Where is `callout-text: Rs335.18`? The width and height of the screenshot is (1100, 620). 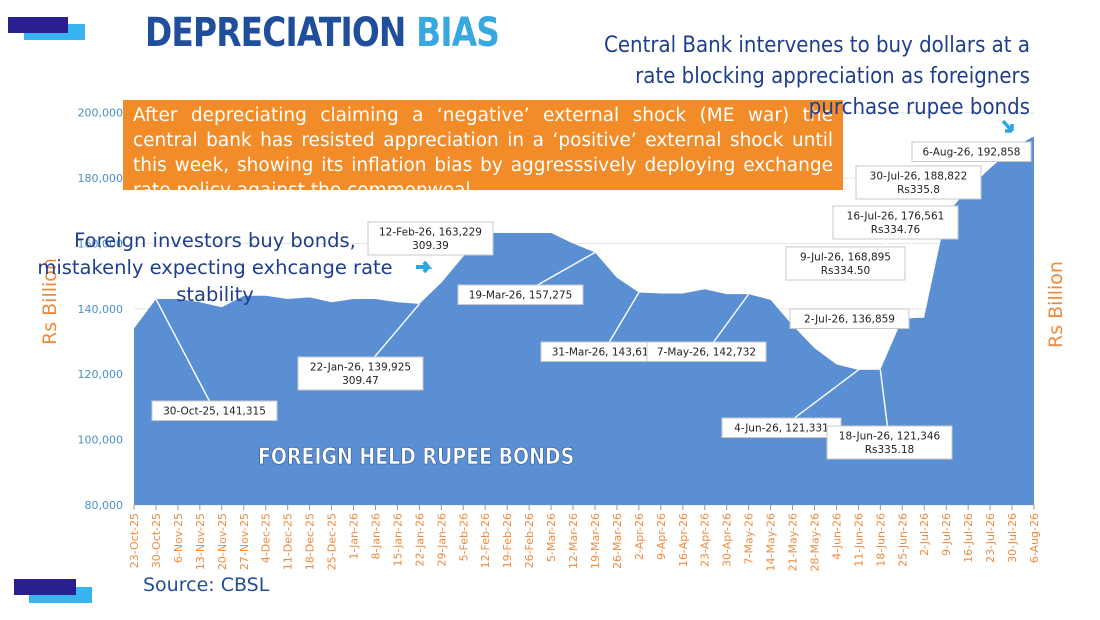
callout-text: Rs335.18 is located at coordinates (890, 450).